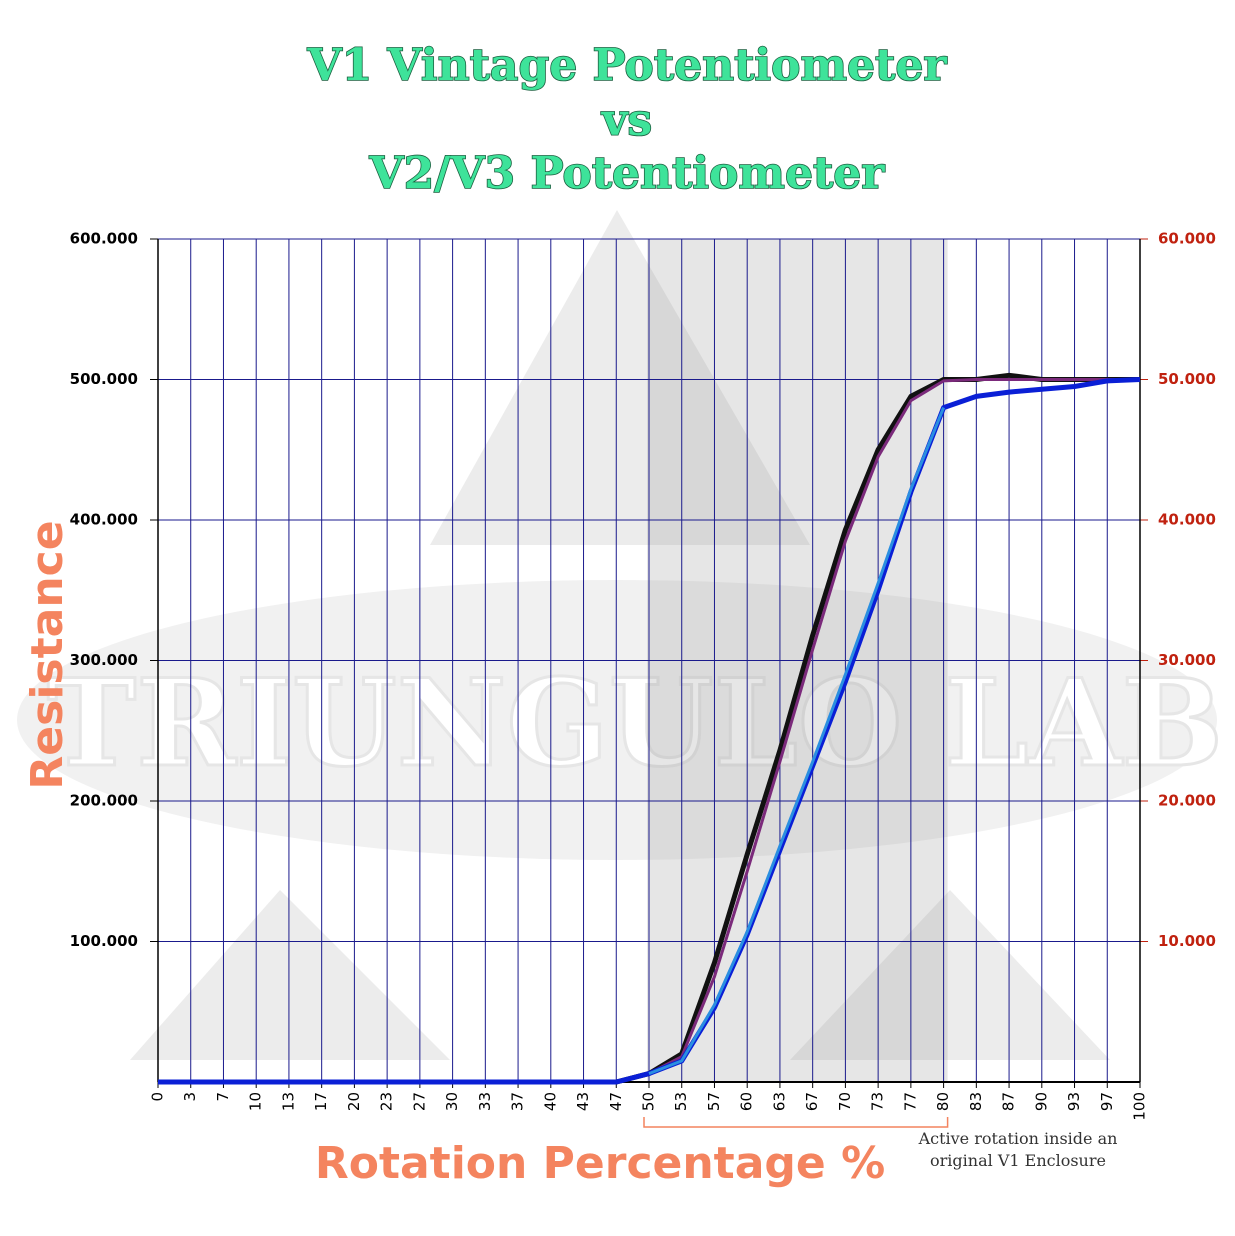 This screenshot has width=1235, height=1236. Describe the element at coordinates (1187, 379) in the screenshot. I see `y2-tick-label: 50.000` at that location.